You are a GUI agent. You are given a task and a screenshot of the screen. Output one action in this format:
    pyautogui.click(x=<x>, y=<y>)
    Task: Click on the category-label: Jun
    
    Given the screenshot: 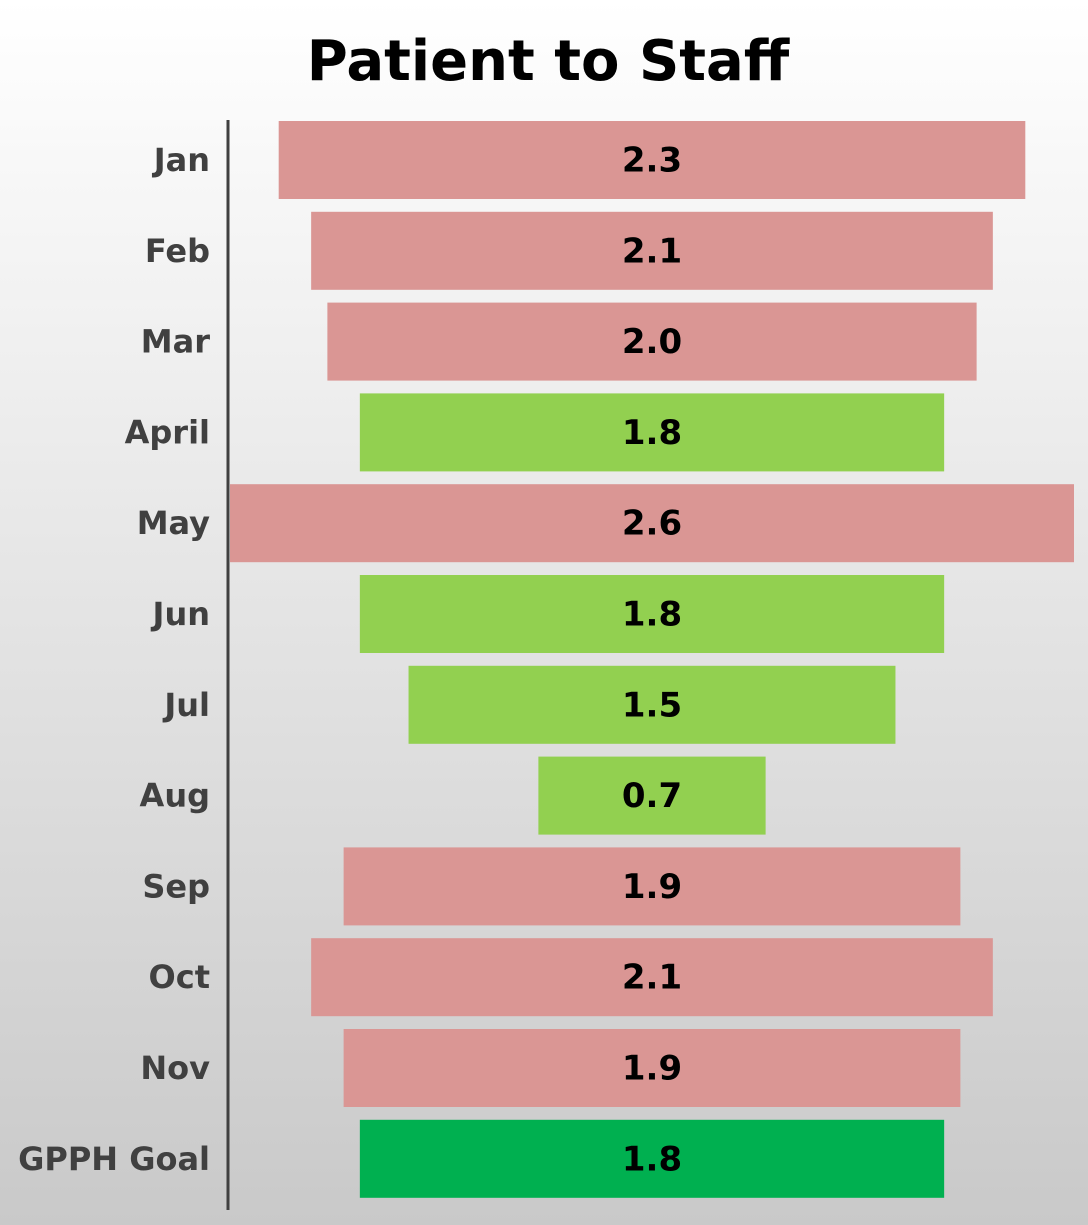 What is the action you would take?
    pyautogui.click(x=180, y=614)
    